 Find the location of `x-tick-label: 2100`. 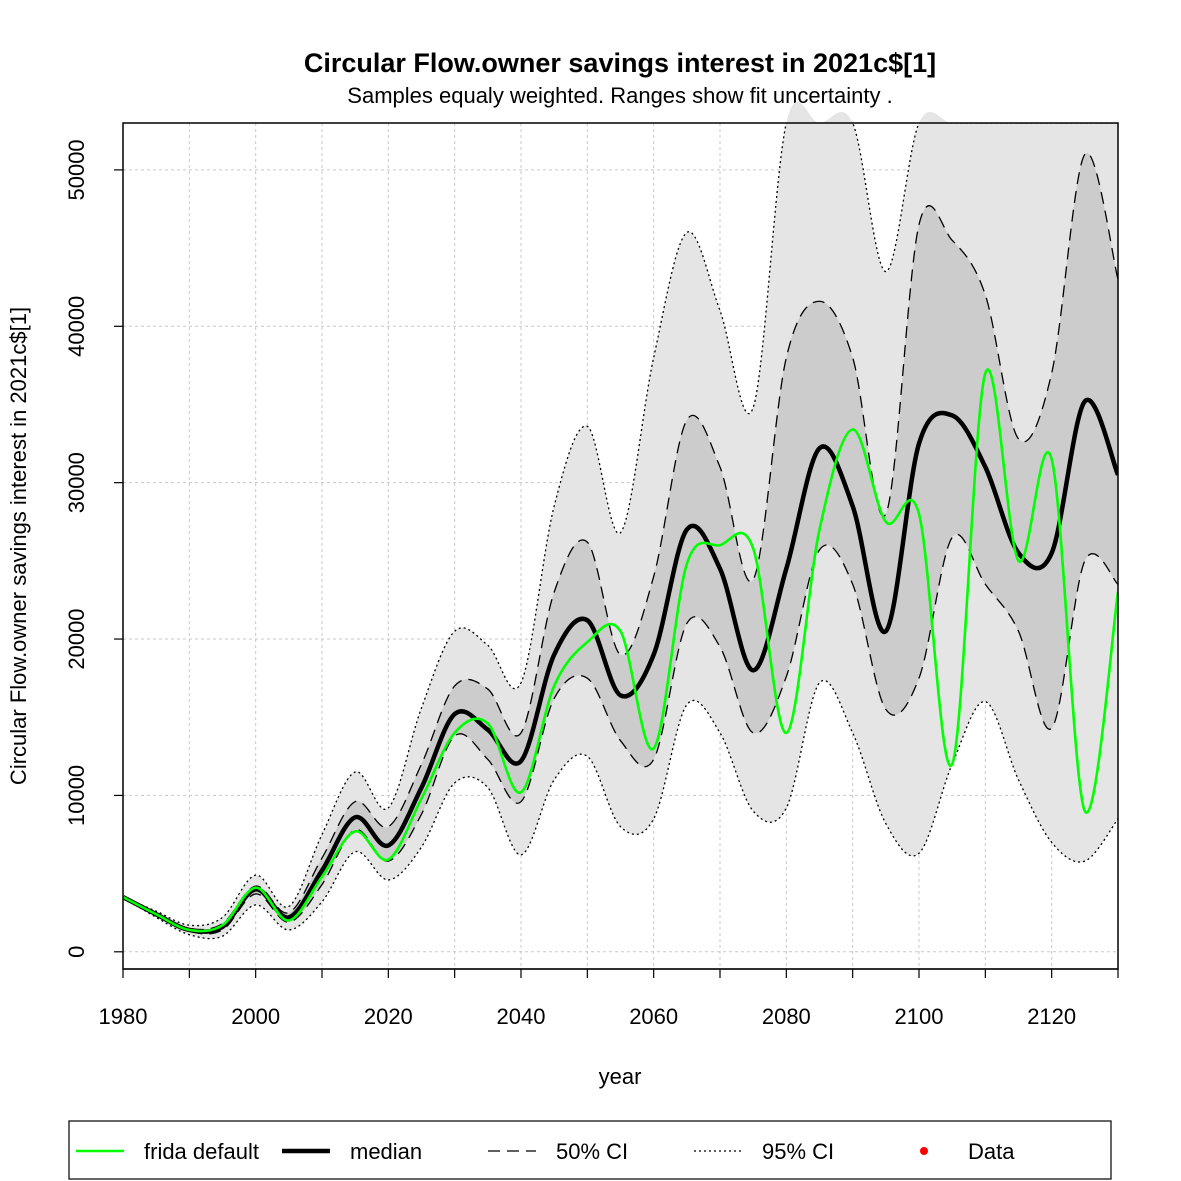

x-tick-label: 2100 is located at coordinates (919, 1016).